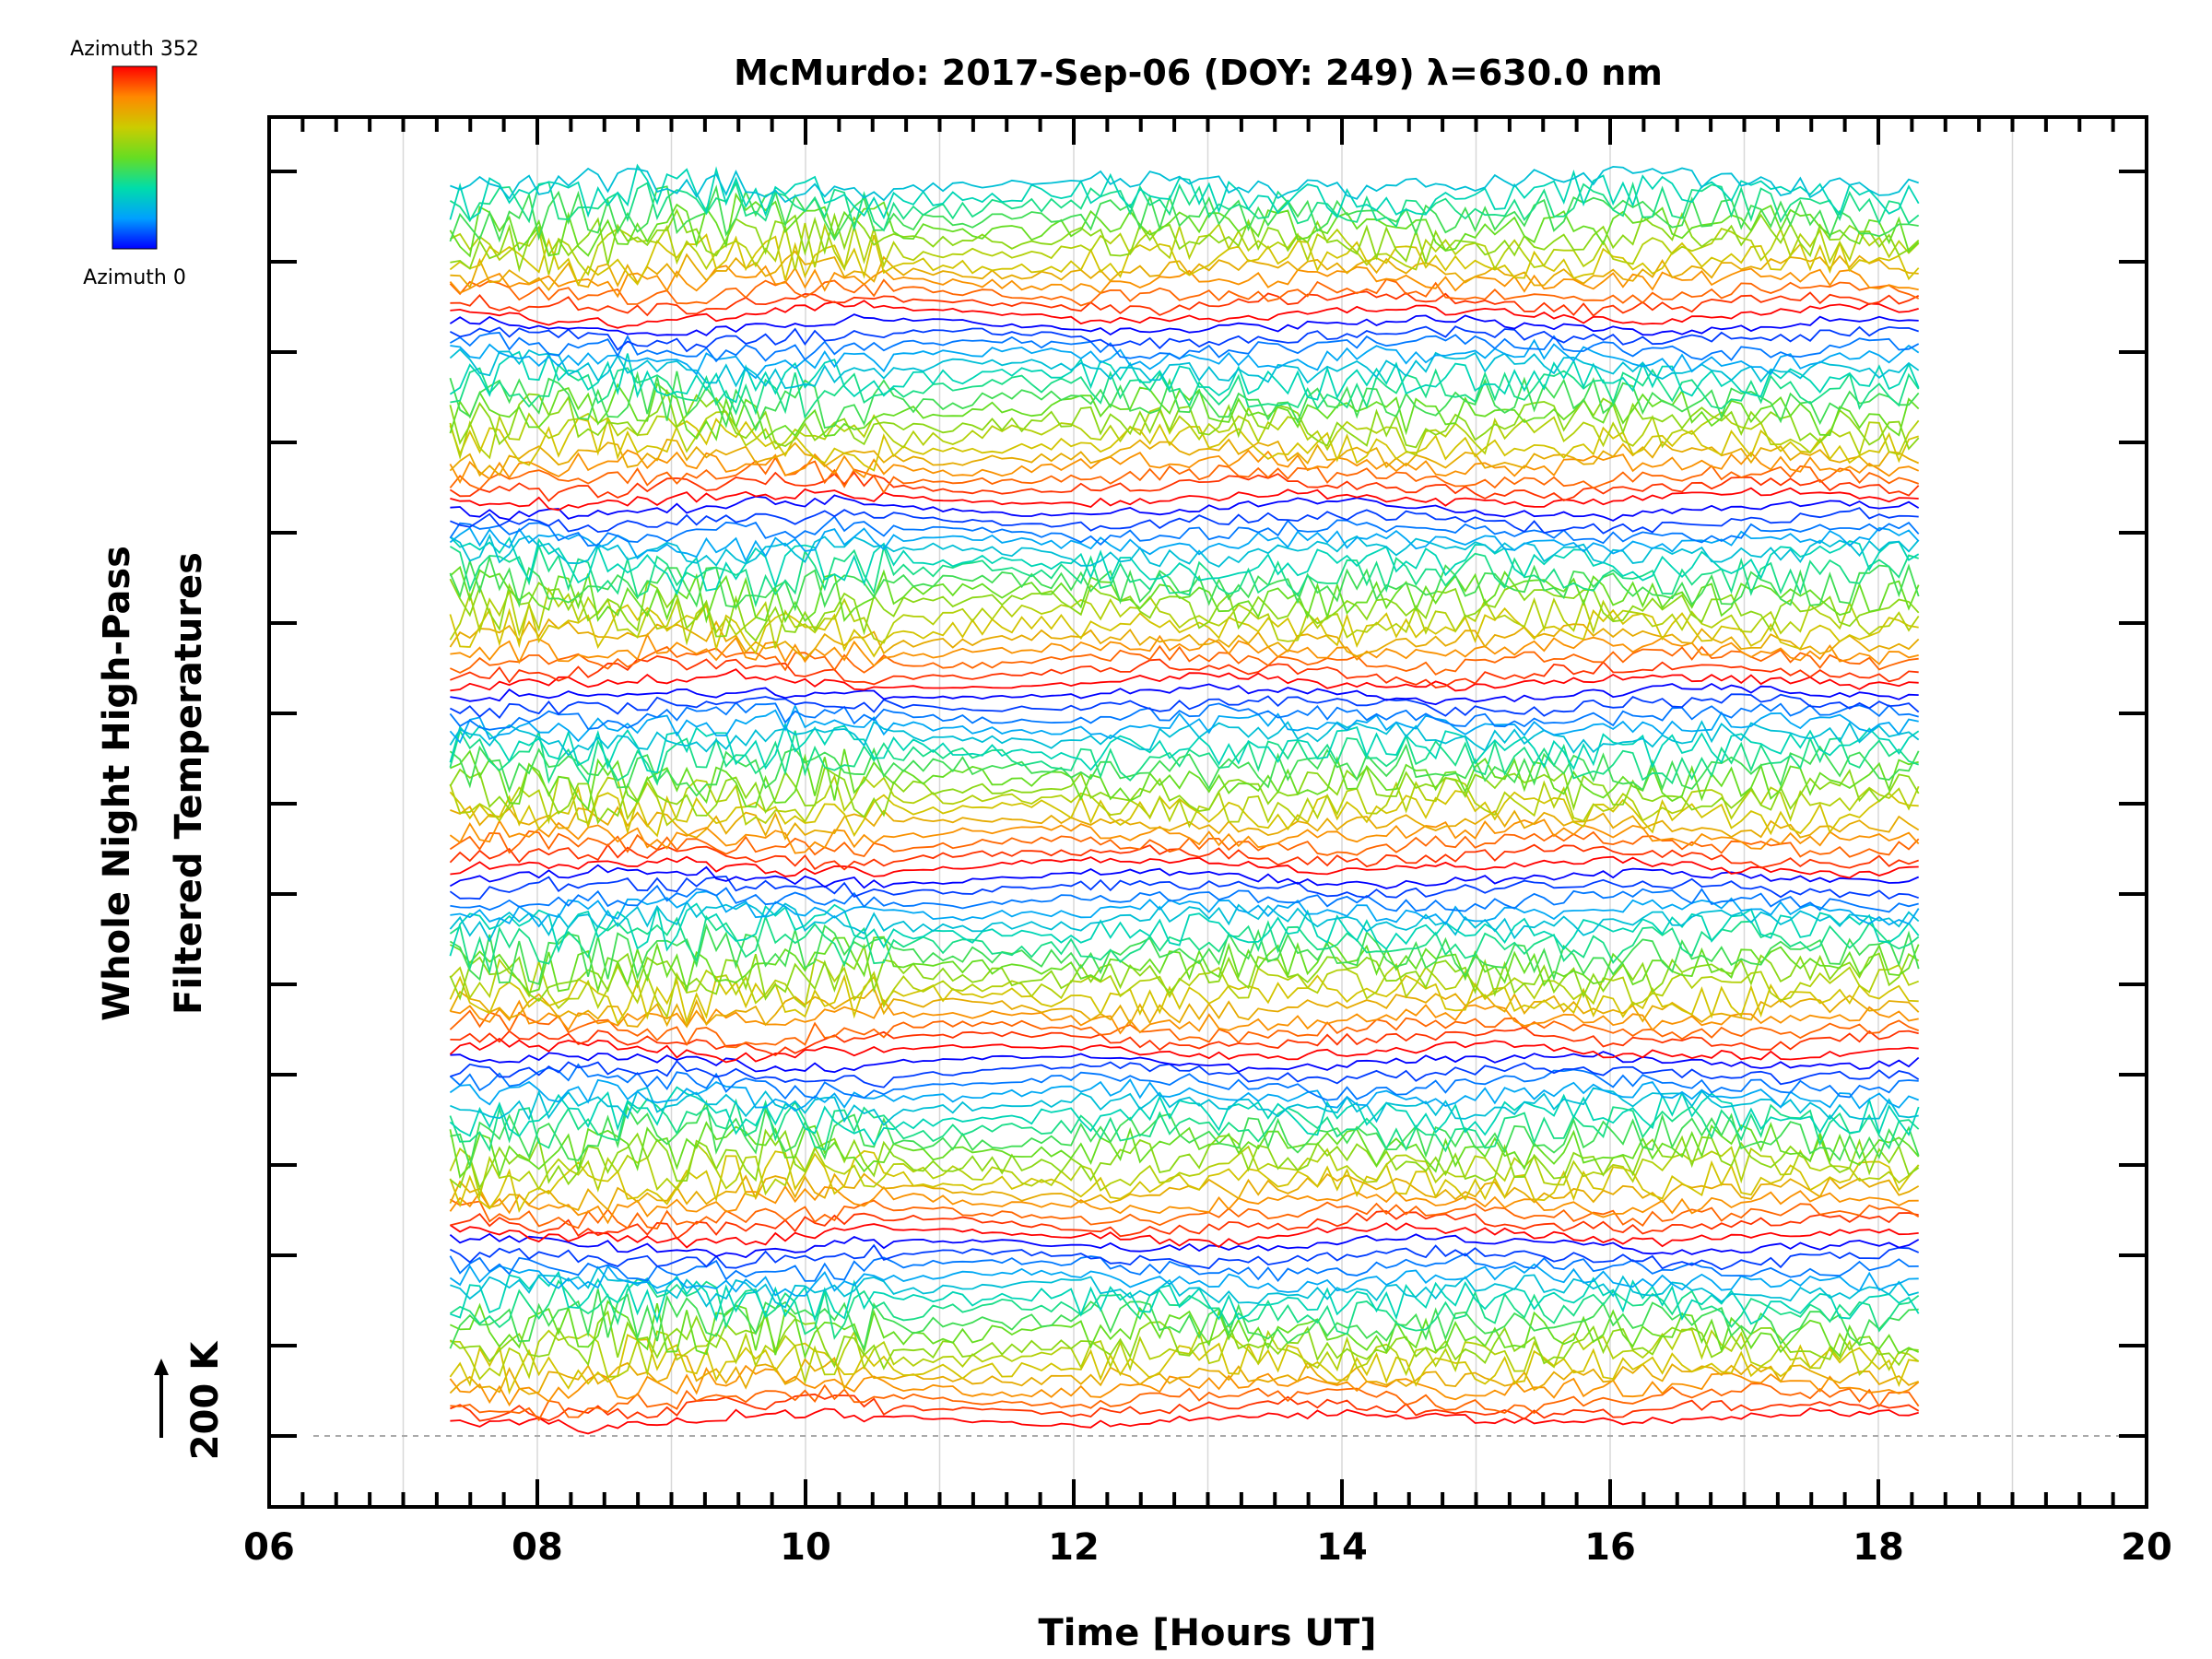 This screenshot has height=1659, width=2212. What do you see at coordinates (805, 1547) in the screenshot?
I see `x-tick-label: 10` at bounding box center [805, 1547].